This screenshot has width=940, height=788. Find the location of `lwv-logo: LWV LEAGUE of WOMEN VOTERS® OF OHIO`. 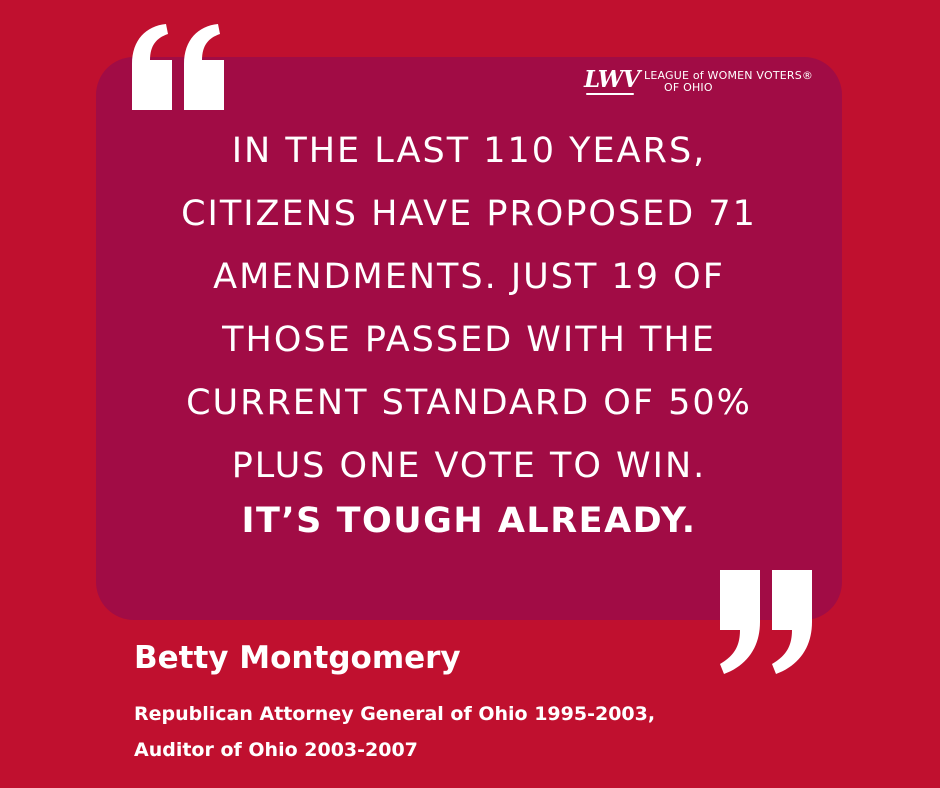

lwv-logo: LWV LEAGUE of WOMEN VOTERS® OF OHIO is located at coordinates (709, 84).